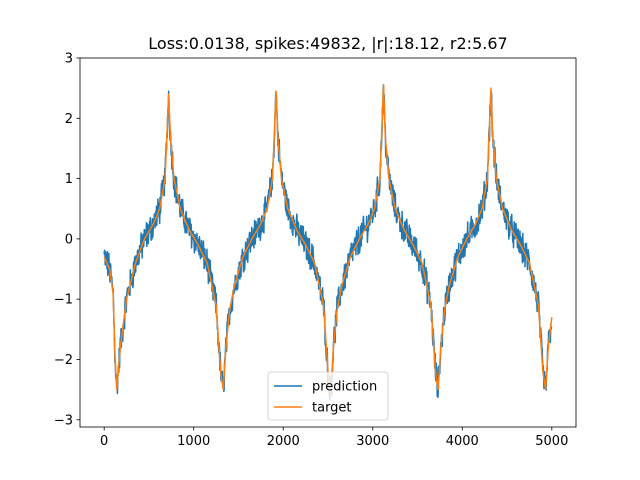 This screenshot has width=640, height=480. I want to click on legend: prediction target, so click(328, 396).